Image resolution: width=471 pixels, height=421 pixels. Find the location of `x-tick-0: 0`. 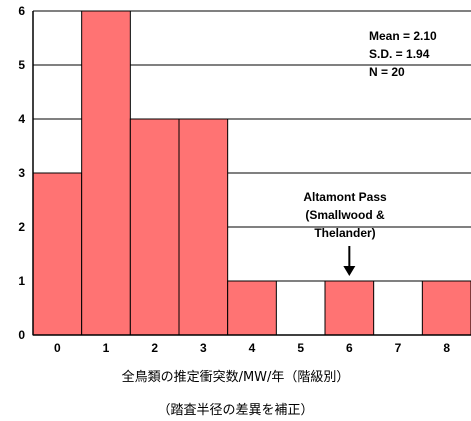

x-tick-0: 0 is located at coordinates (57, 348).